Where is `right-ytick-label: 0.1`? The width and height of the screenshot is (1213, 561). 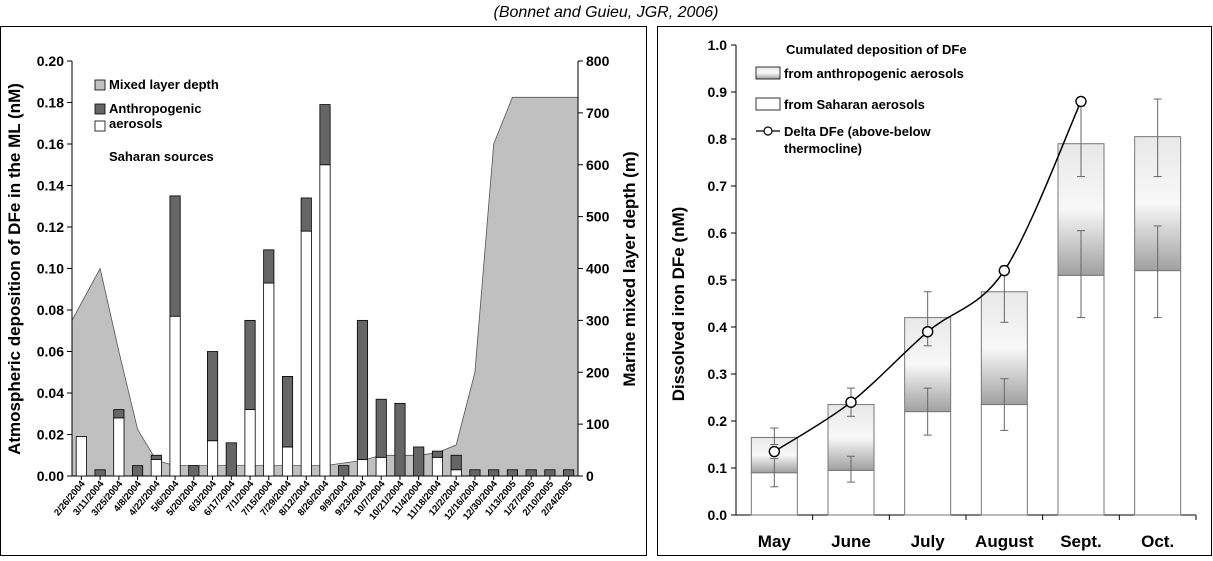
right-ytick-label: 0.1 is located at coordinates (718, 468).